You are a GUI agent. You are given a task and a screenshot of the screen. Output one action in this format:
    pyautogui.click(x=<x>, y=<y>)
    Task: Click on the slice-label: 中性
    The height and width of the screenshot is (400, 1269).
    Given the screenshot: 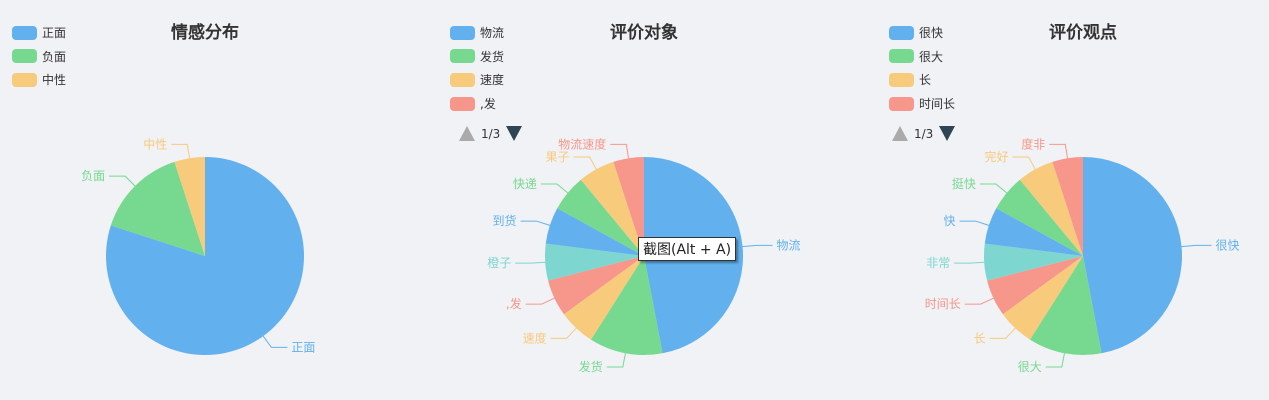 What is the action you would take?
    pyautogui.click(x=155, y=143)
    